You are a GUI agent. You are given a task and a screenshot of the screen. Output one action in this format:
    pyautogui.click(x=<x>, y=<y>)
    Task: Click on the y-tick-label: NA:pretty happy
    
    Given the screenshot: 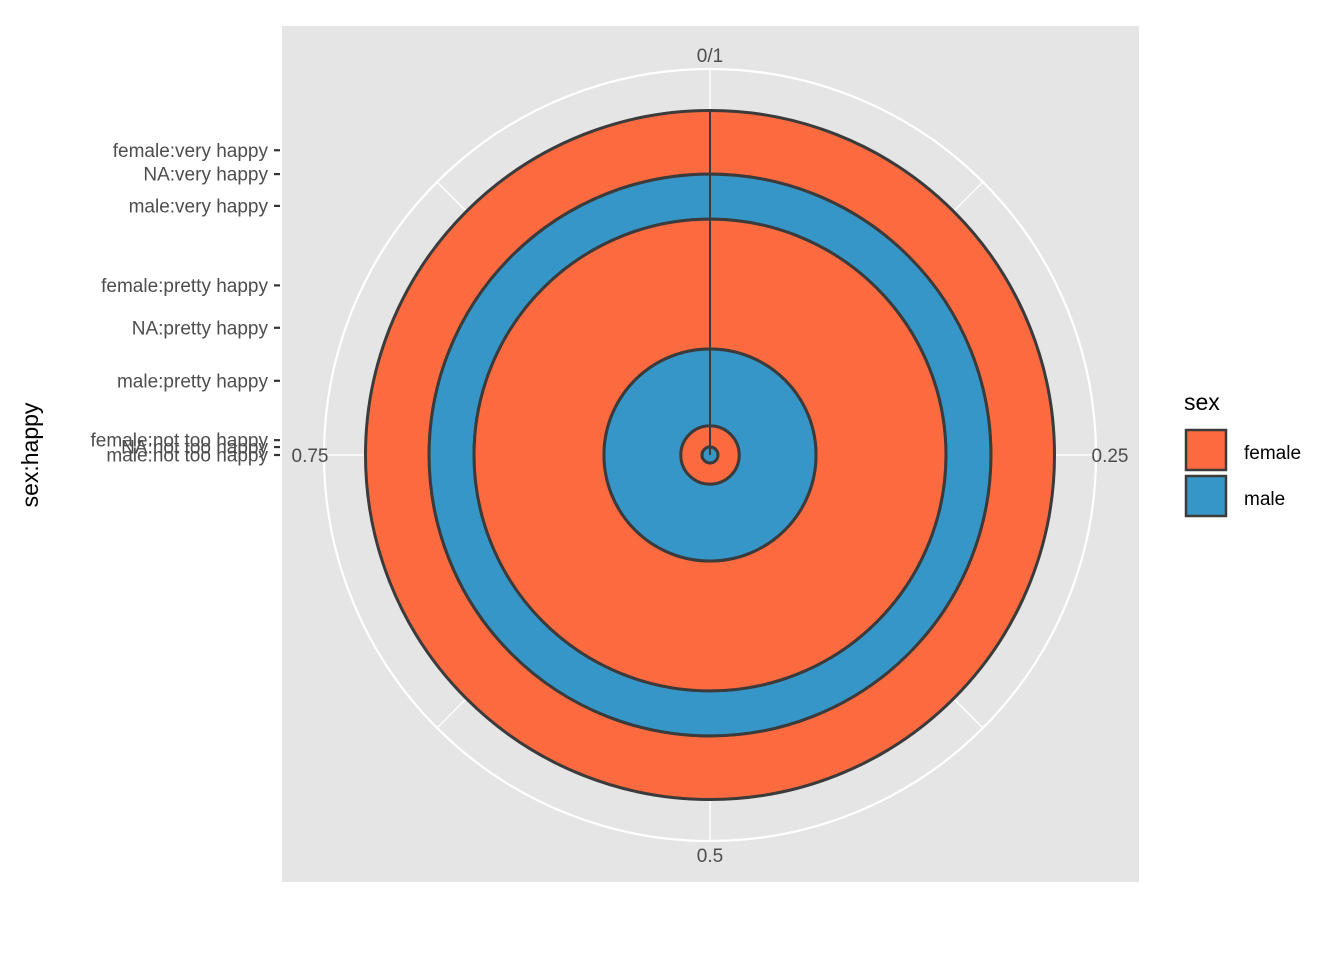 What is the action you would take?
    pyautogui.click(x=200, y=328)
    